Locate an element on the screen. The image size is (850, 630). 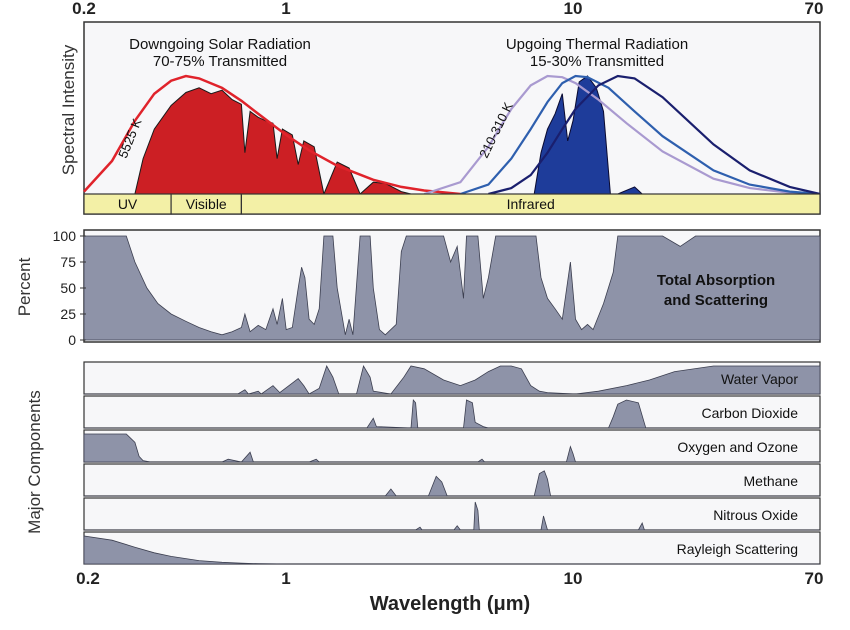
component-row: Water Vapor is located at coordinates (452, 378).